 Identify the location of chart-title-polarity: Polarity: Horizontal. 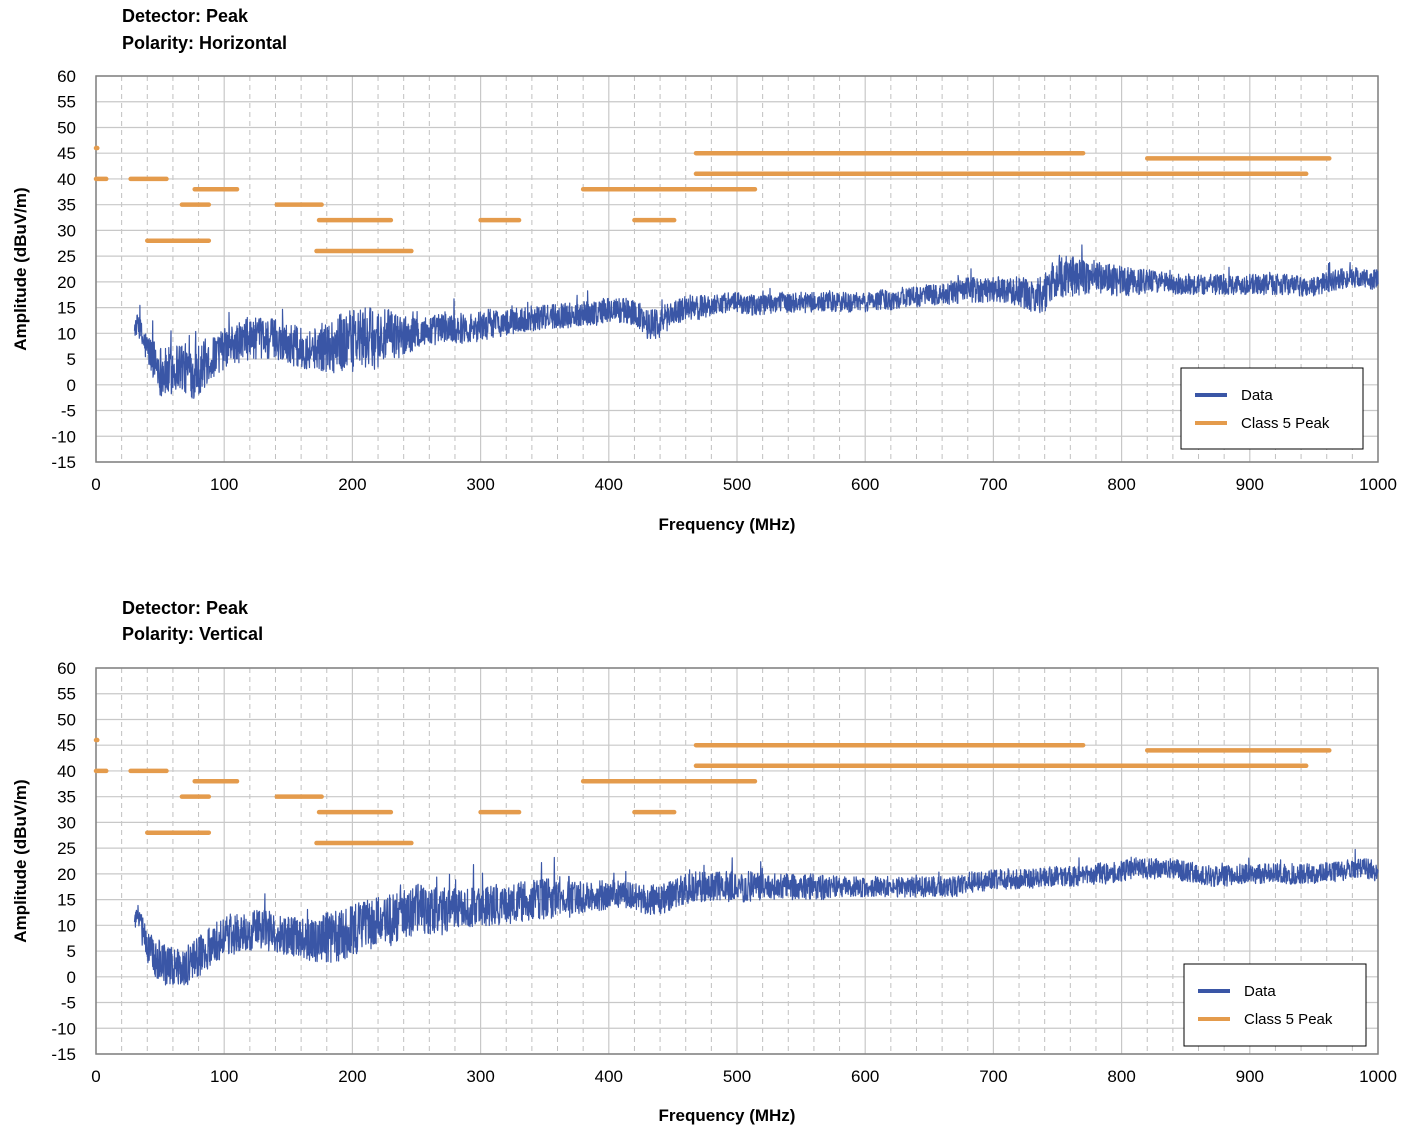
(205, 43).